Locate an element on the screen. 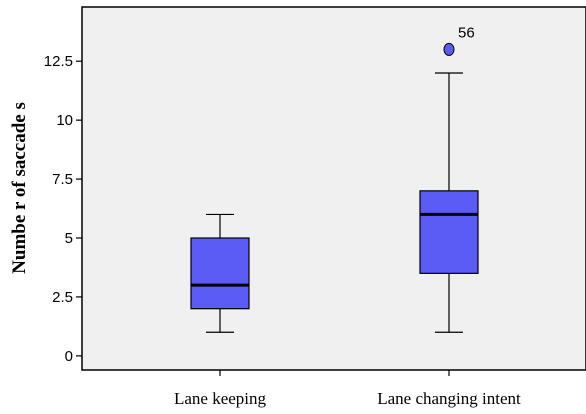  y-tick-label: 7.5 is located at coordinates (62, 179).